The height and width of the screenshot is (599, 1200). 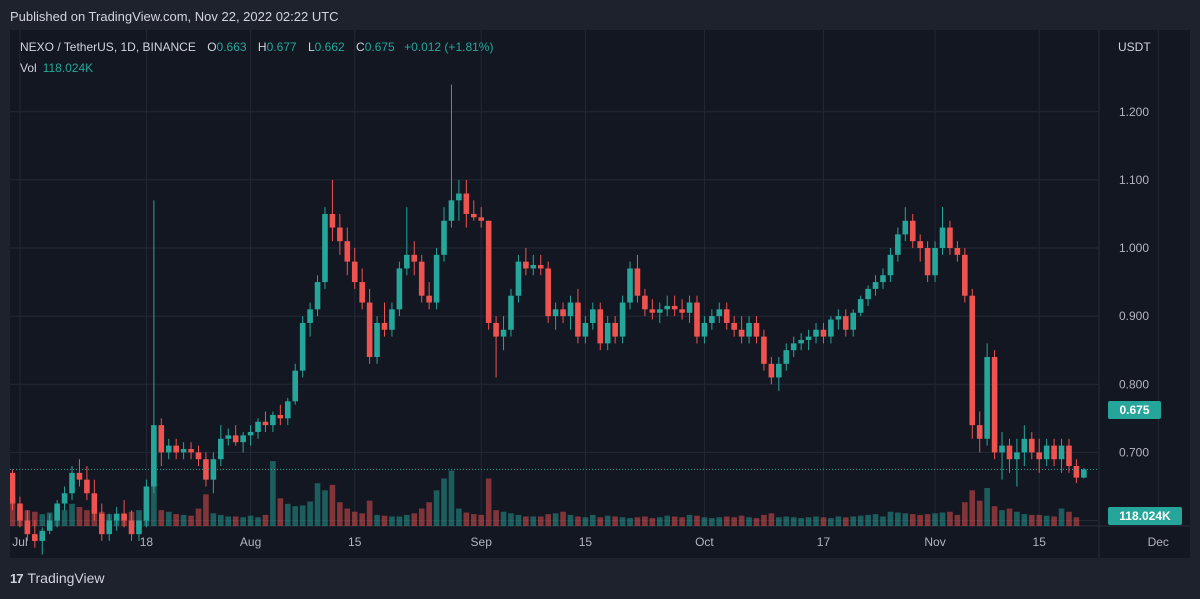 I want to click on low-value: 0.662, so click(x=329, y=47).